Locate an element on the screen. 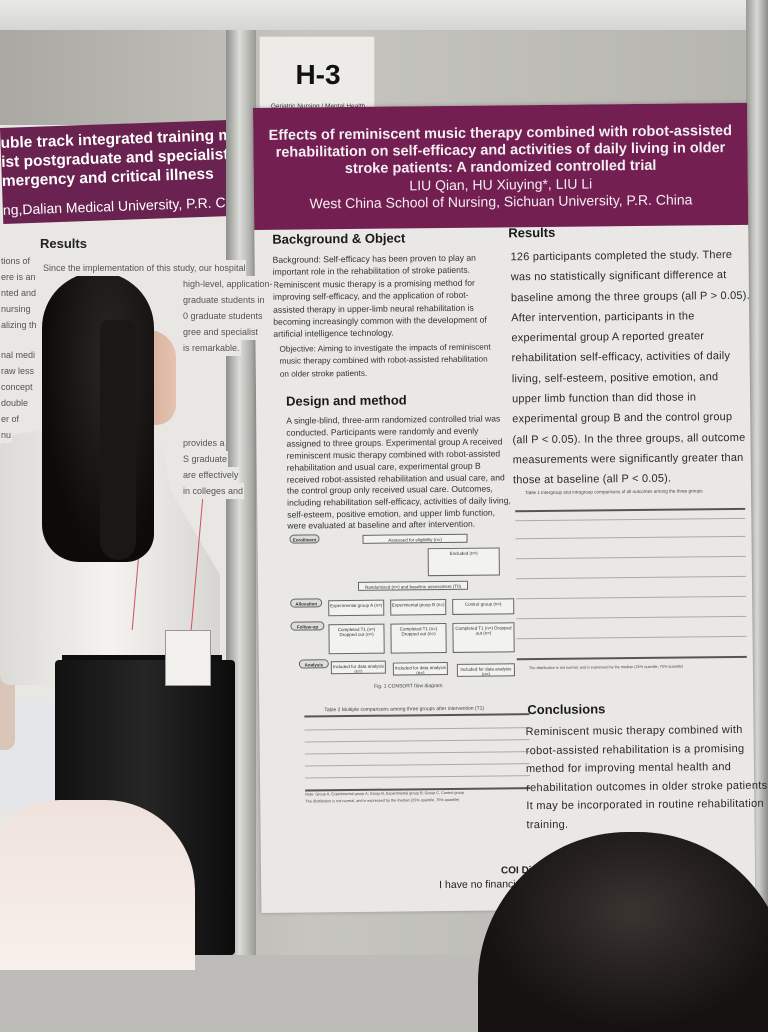  presenter-hair-front is located at coordinates (118, 440).